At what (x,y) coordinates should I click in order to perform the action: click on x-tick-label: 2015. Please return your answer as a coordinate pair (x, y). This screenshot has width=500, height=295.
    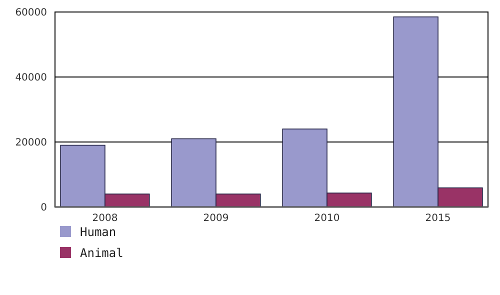
    Looking at the image, I should click on (438, 218).